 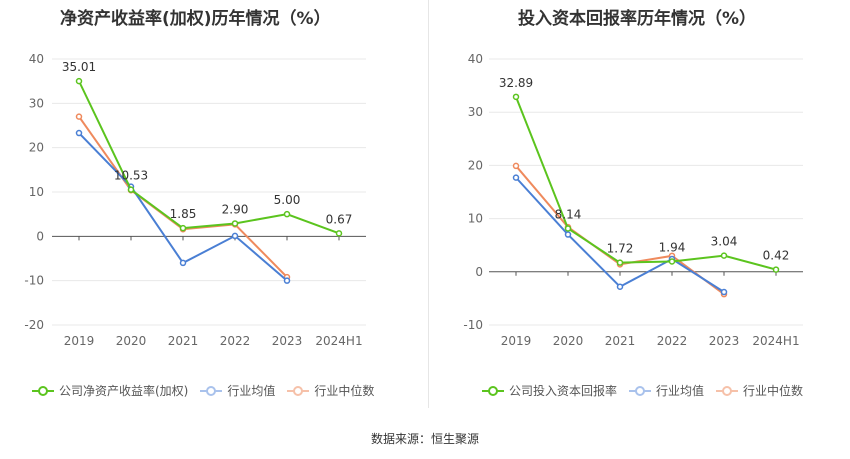 I want to click on data-label: 2.90, so click(x=235, y=209).